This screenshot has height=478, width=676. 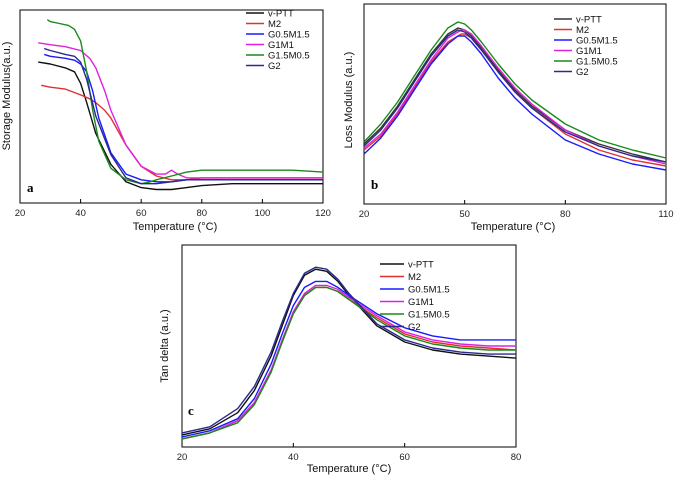 What do you see at coordinates (464, 214) in the screenshot?
I see `x-tick-label: 50` at bounding box center [464, 214].